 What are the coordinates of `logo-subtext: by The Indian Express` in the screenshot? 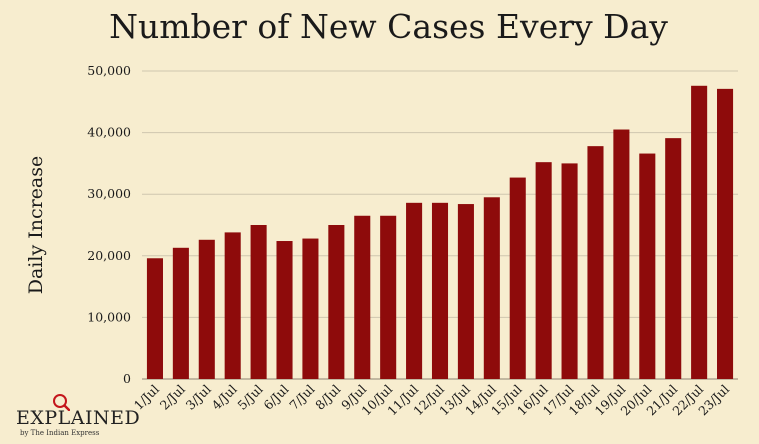 It's located at (60, 433).